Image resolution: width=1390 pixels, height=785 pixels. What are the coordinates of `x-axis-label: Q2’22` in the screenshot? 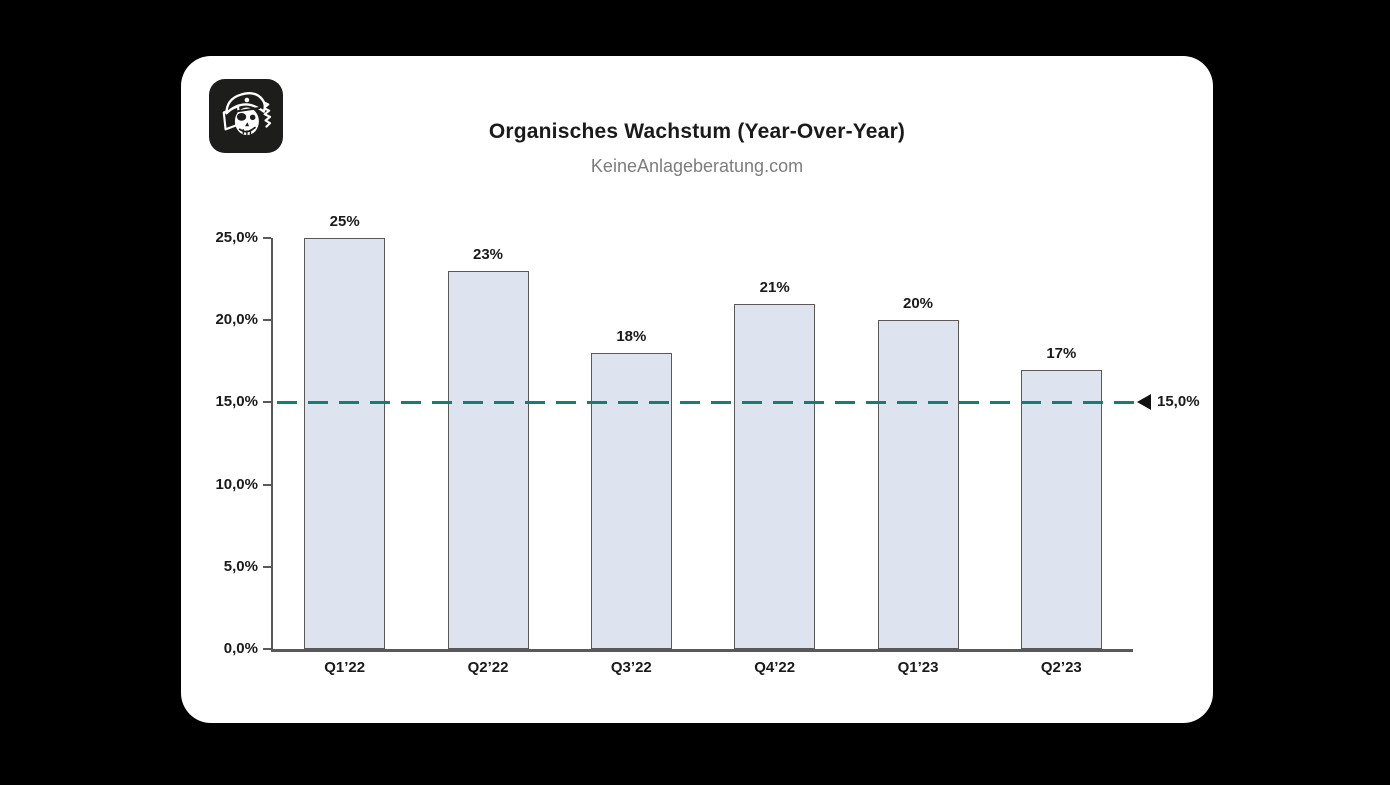 It's located at (488, 667).